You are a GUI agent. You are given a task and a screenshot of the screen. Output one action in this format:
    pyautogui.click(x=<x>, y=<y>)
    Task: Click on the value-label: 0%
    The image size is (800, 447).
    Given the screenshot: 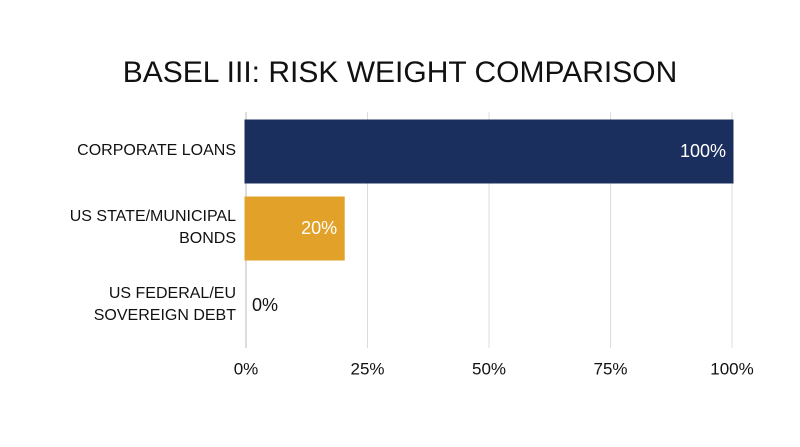 What is the action you would take?
    pyautogui.click(x=265, y=305)
    